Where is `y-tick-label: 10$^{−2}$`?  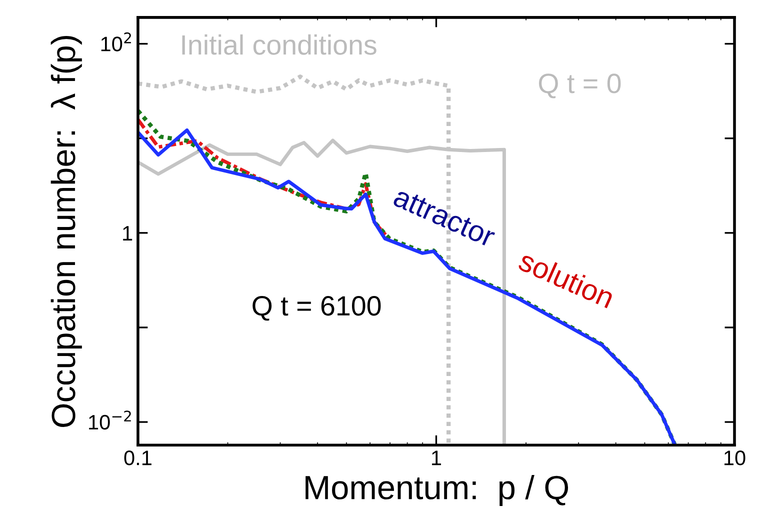
y-tick-label: 10$^{−2}$ is located at coordinates (110, 420).